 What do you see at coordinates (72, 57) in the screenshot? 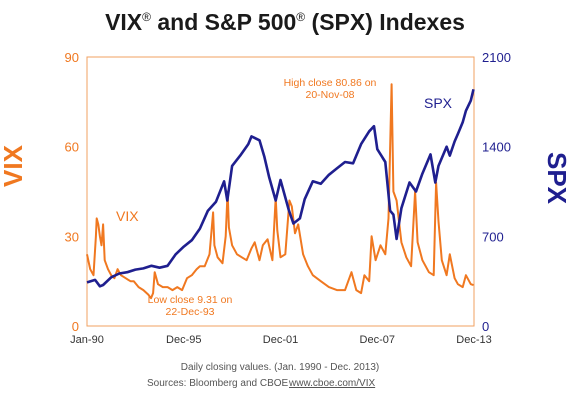
I see `left-tick-label: 90` at bounding box center [72, 57].